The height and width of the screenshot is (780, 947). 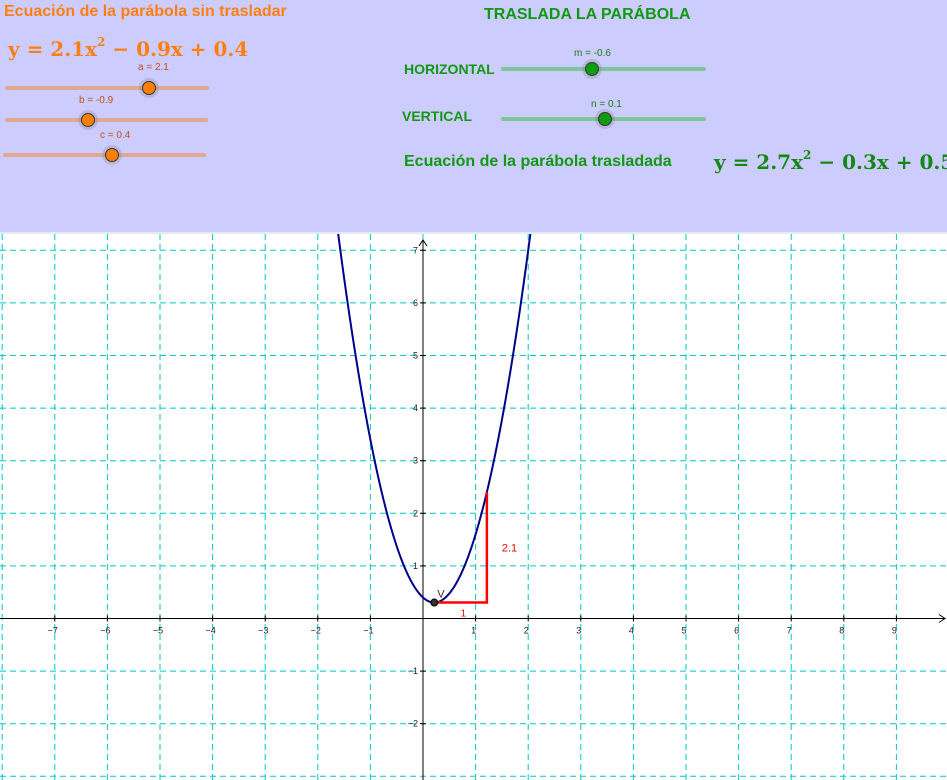 I want to click on translated-equation-prefix: y = 2.7x, so click(x=759, y=162).